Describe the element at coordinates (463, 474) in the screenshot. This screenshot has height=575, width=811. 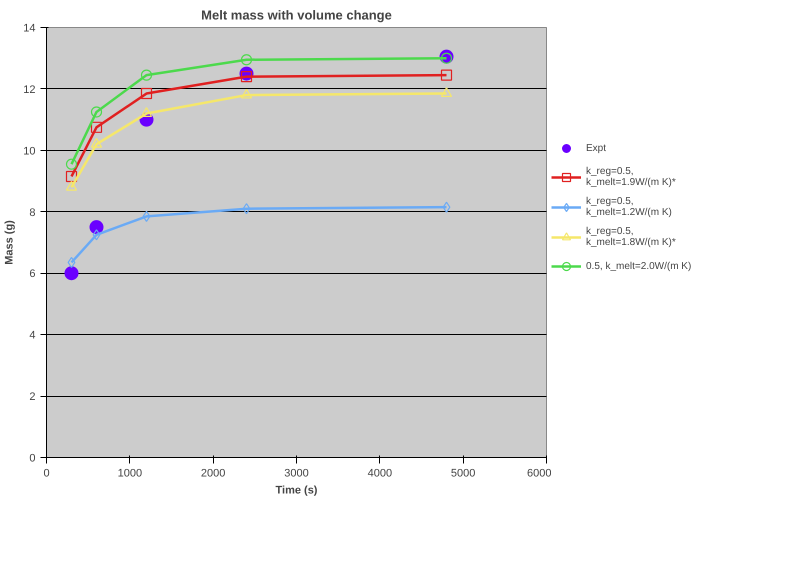
I see `x-tick-label: 5000` at that location.